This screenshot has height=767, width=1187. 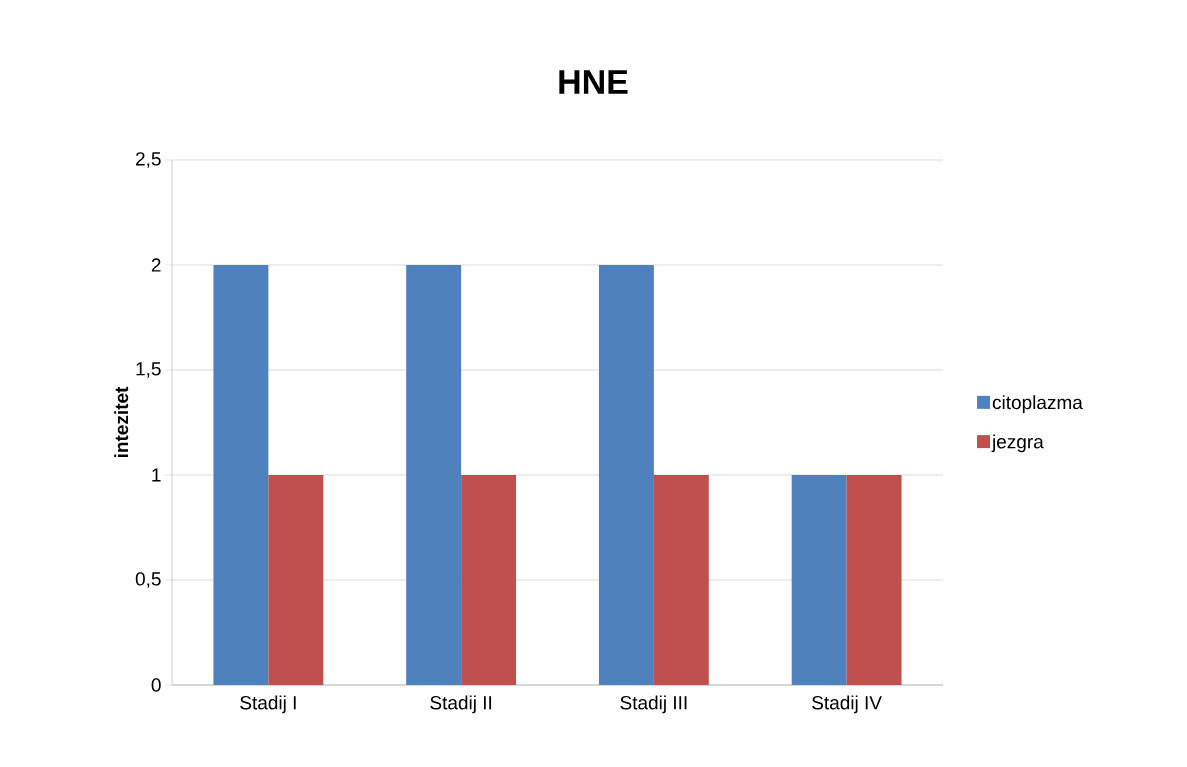 I want to click on y-tick-label: 0, so click(x=156, y=685).